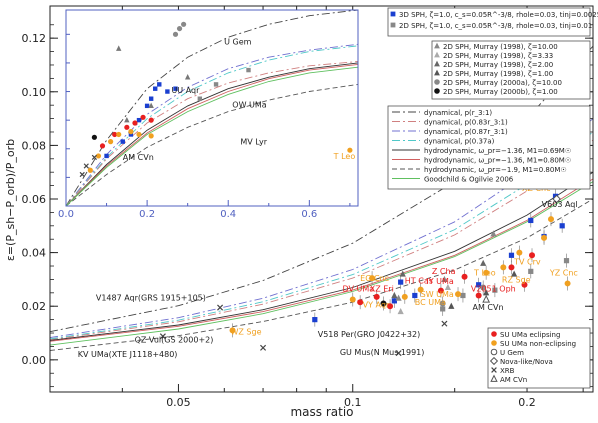  Describe the element at coordinates (174, 339) in the screenshot. I see `main-annotation-qz-vul-gs-2000-2: QZ Vul(GS 2000+2)` at that location.